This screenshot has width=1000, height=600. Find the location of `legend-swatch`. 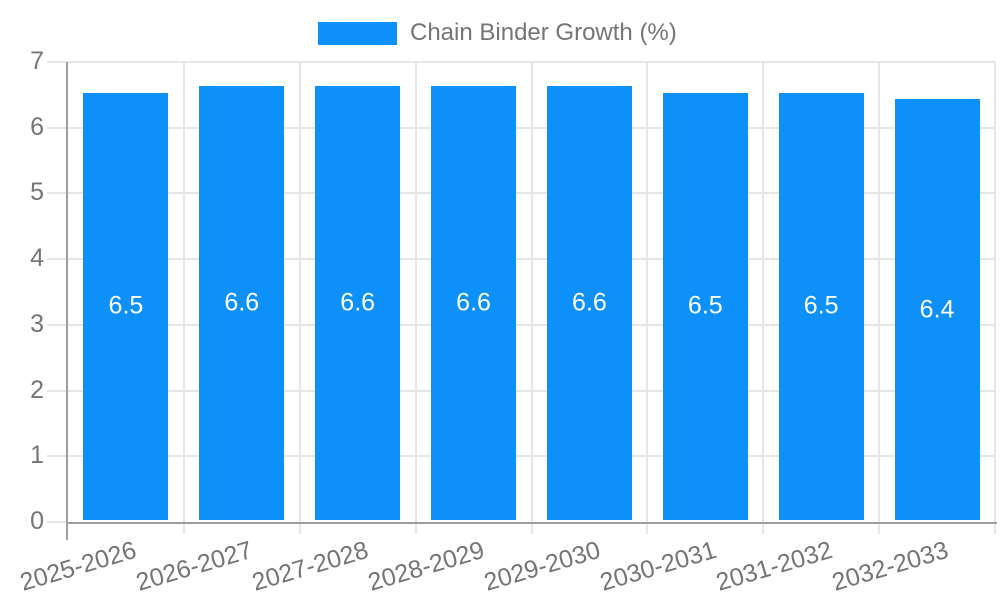

legend-swatch is located at coordinates (357, 33).